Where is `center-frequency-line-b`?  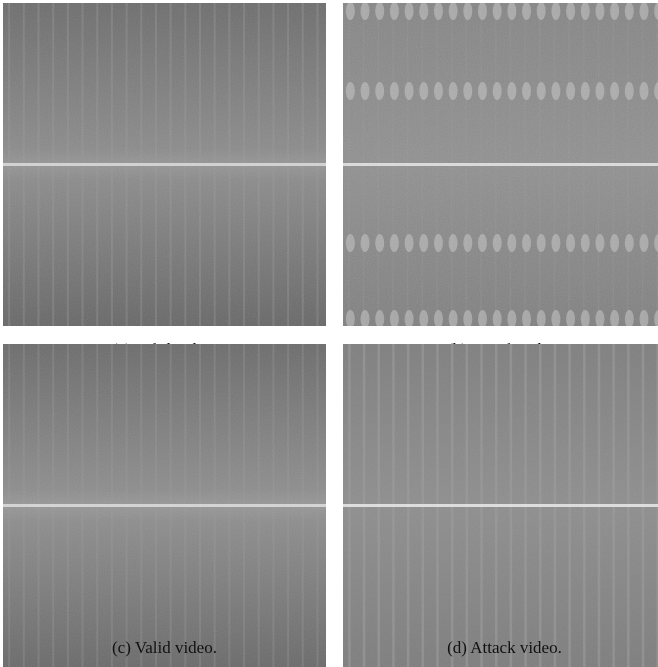 center-frequency-line-b is located at coordinates (500, 164).